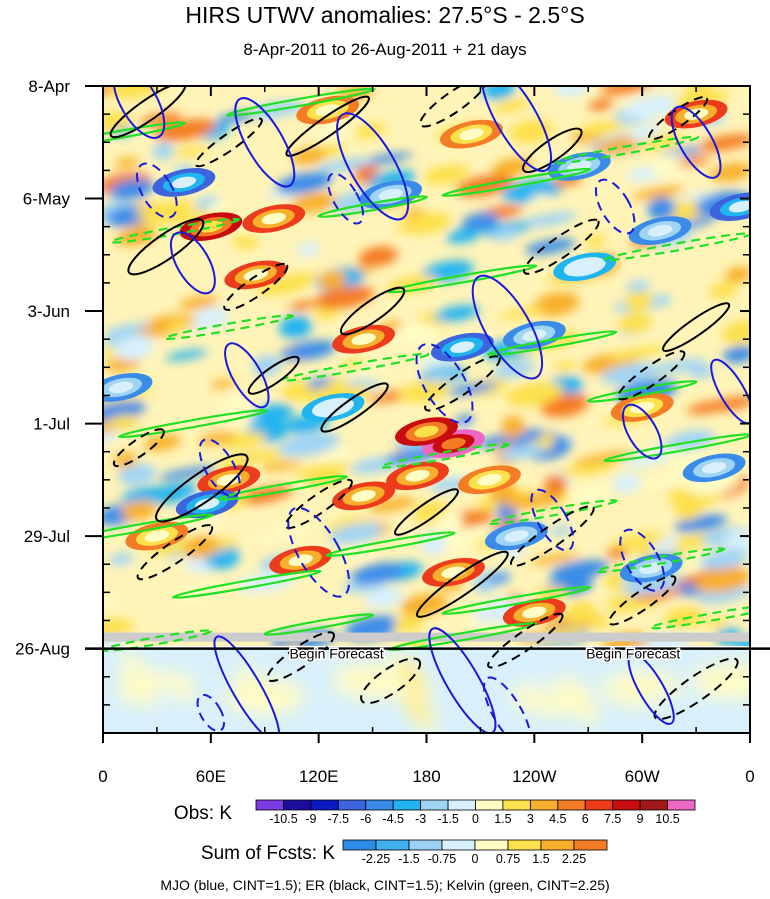  I want to click on y-tick-label: 6-May, so click(47, 199).